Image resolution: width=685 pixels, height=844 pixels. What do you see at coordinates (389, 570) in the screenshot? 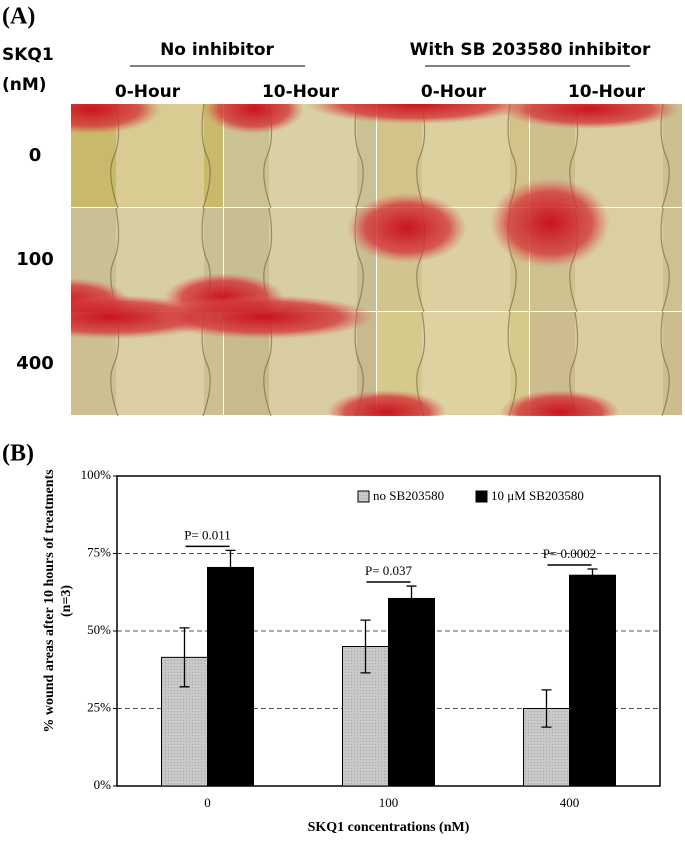
I see `p-value: P= 0.037` at bounding box center [389, 570].